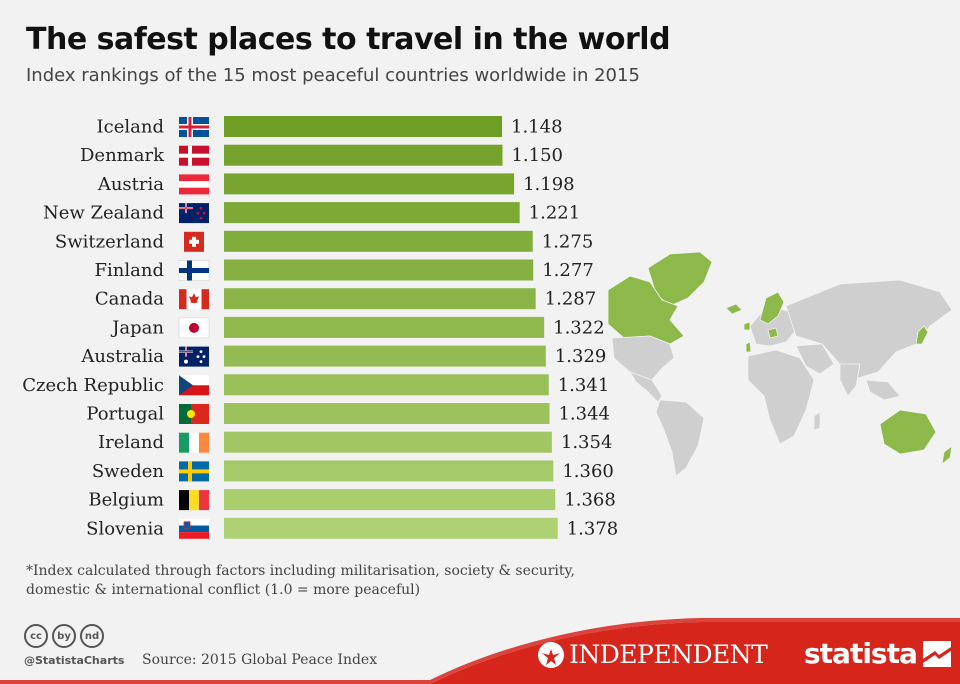 The image size is (960, 684). Describe the element at coordinates (869, 329) in the screenshot. I see `map-asia` at that location.